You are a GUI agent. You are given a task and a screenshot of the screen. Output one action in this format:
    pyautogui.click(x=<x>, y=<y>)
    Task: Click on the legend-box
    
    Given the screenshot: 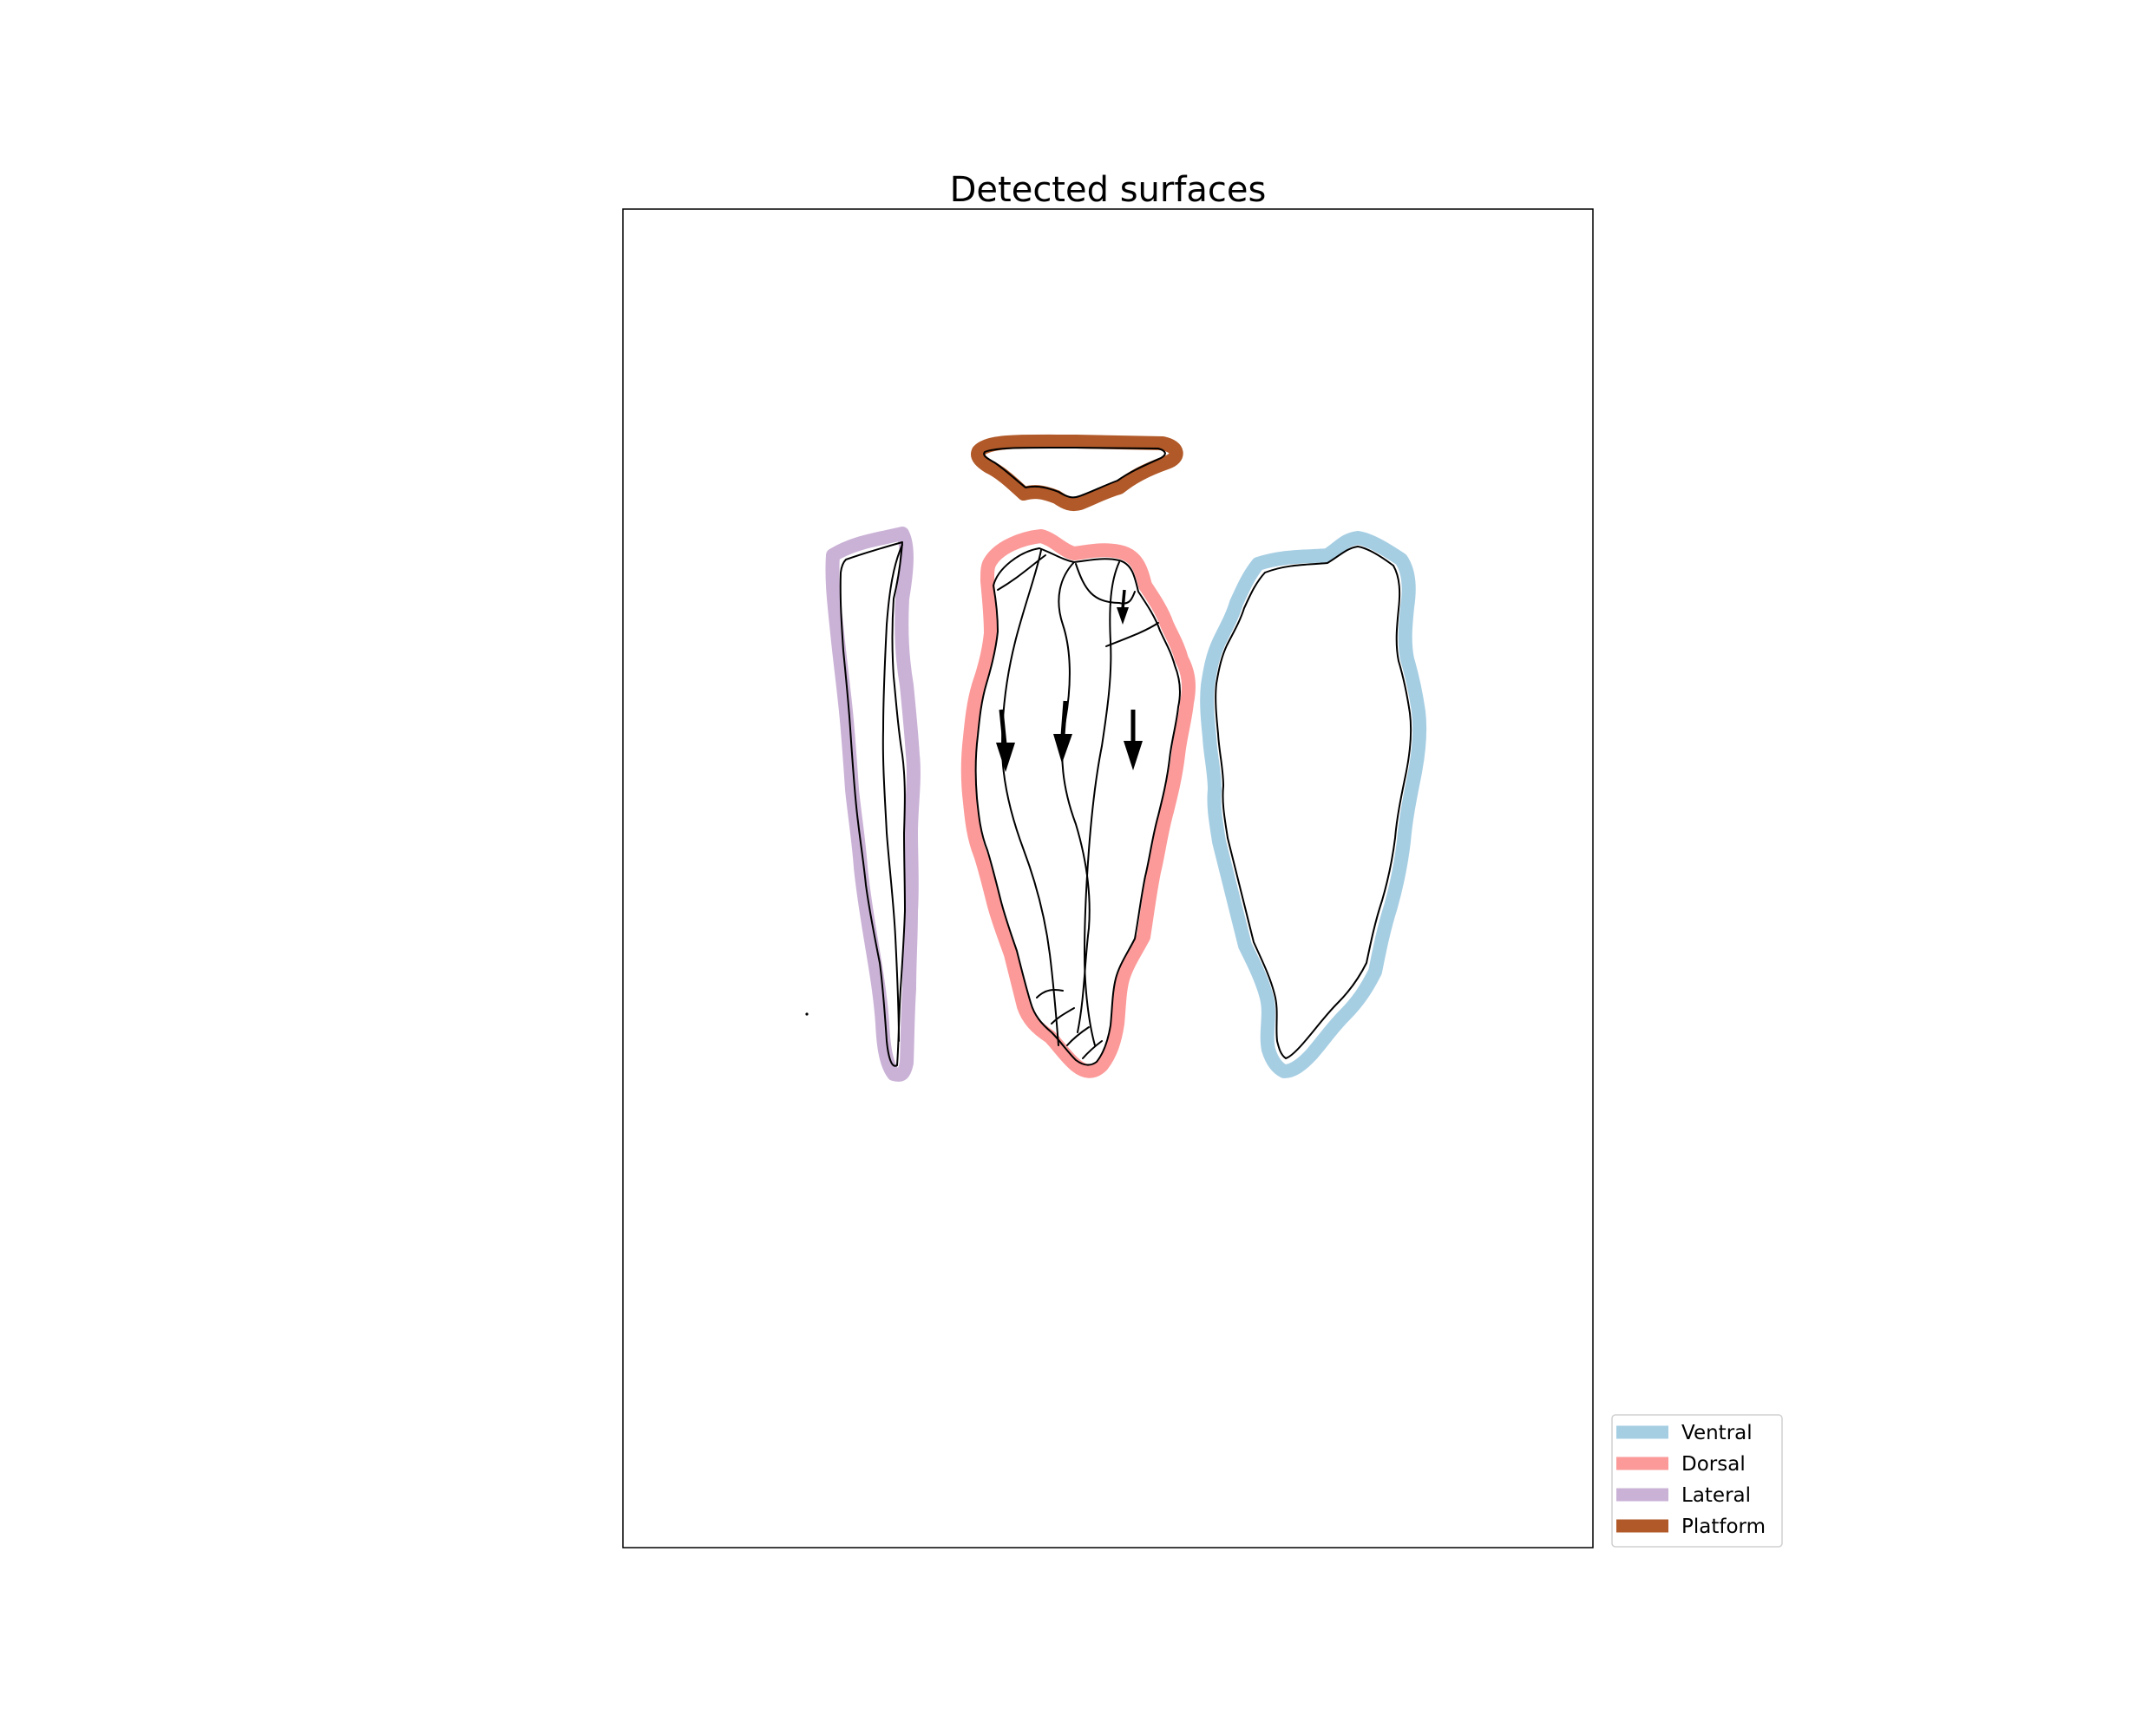 What is the action you would take?
    pyautogui.click(x=1697, y=1481)
    